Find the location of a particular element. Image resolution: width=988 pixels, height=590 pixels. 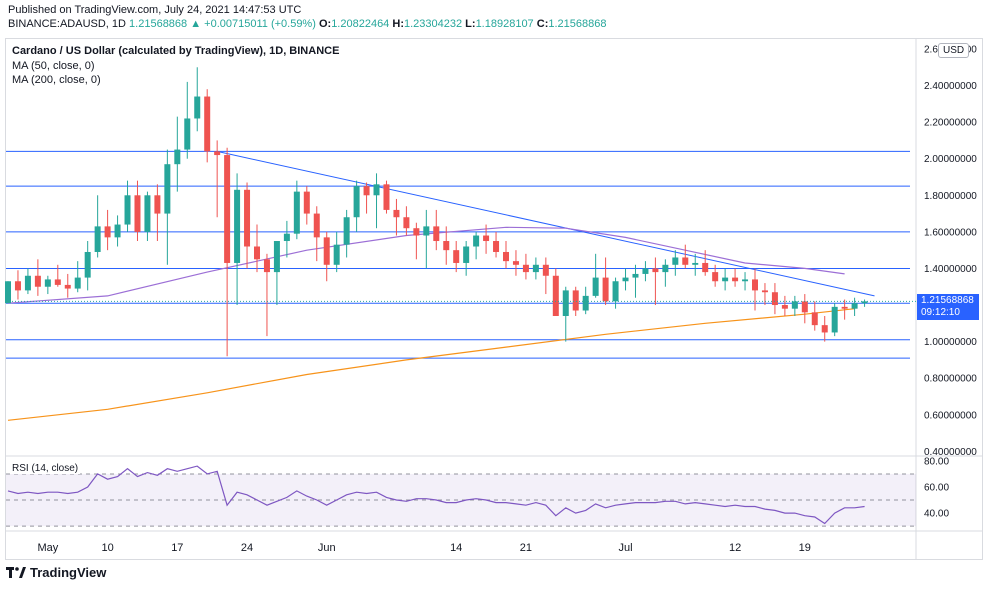

open-label: O: is located at coordinates (325, 24).